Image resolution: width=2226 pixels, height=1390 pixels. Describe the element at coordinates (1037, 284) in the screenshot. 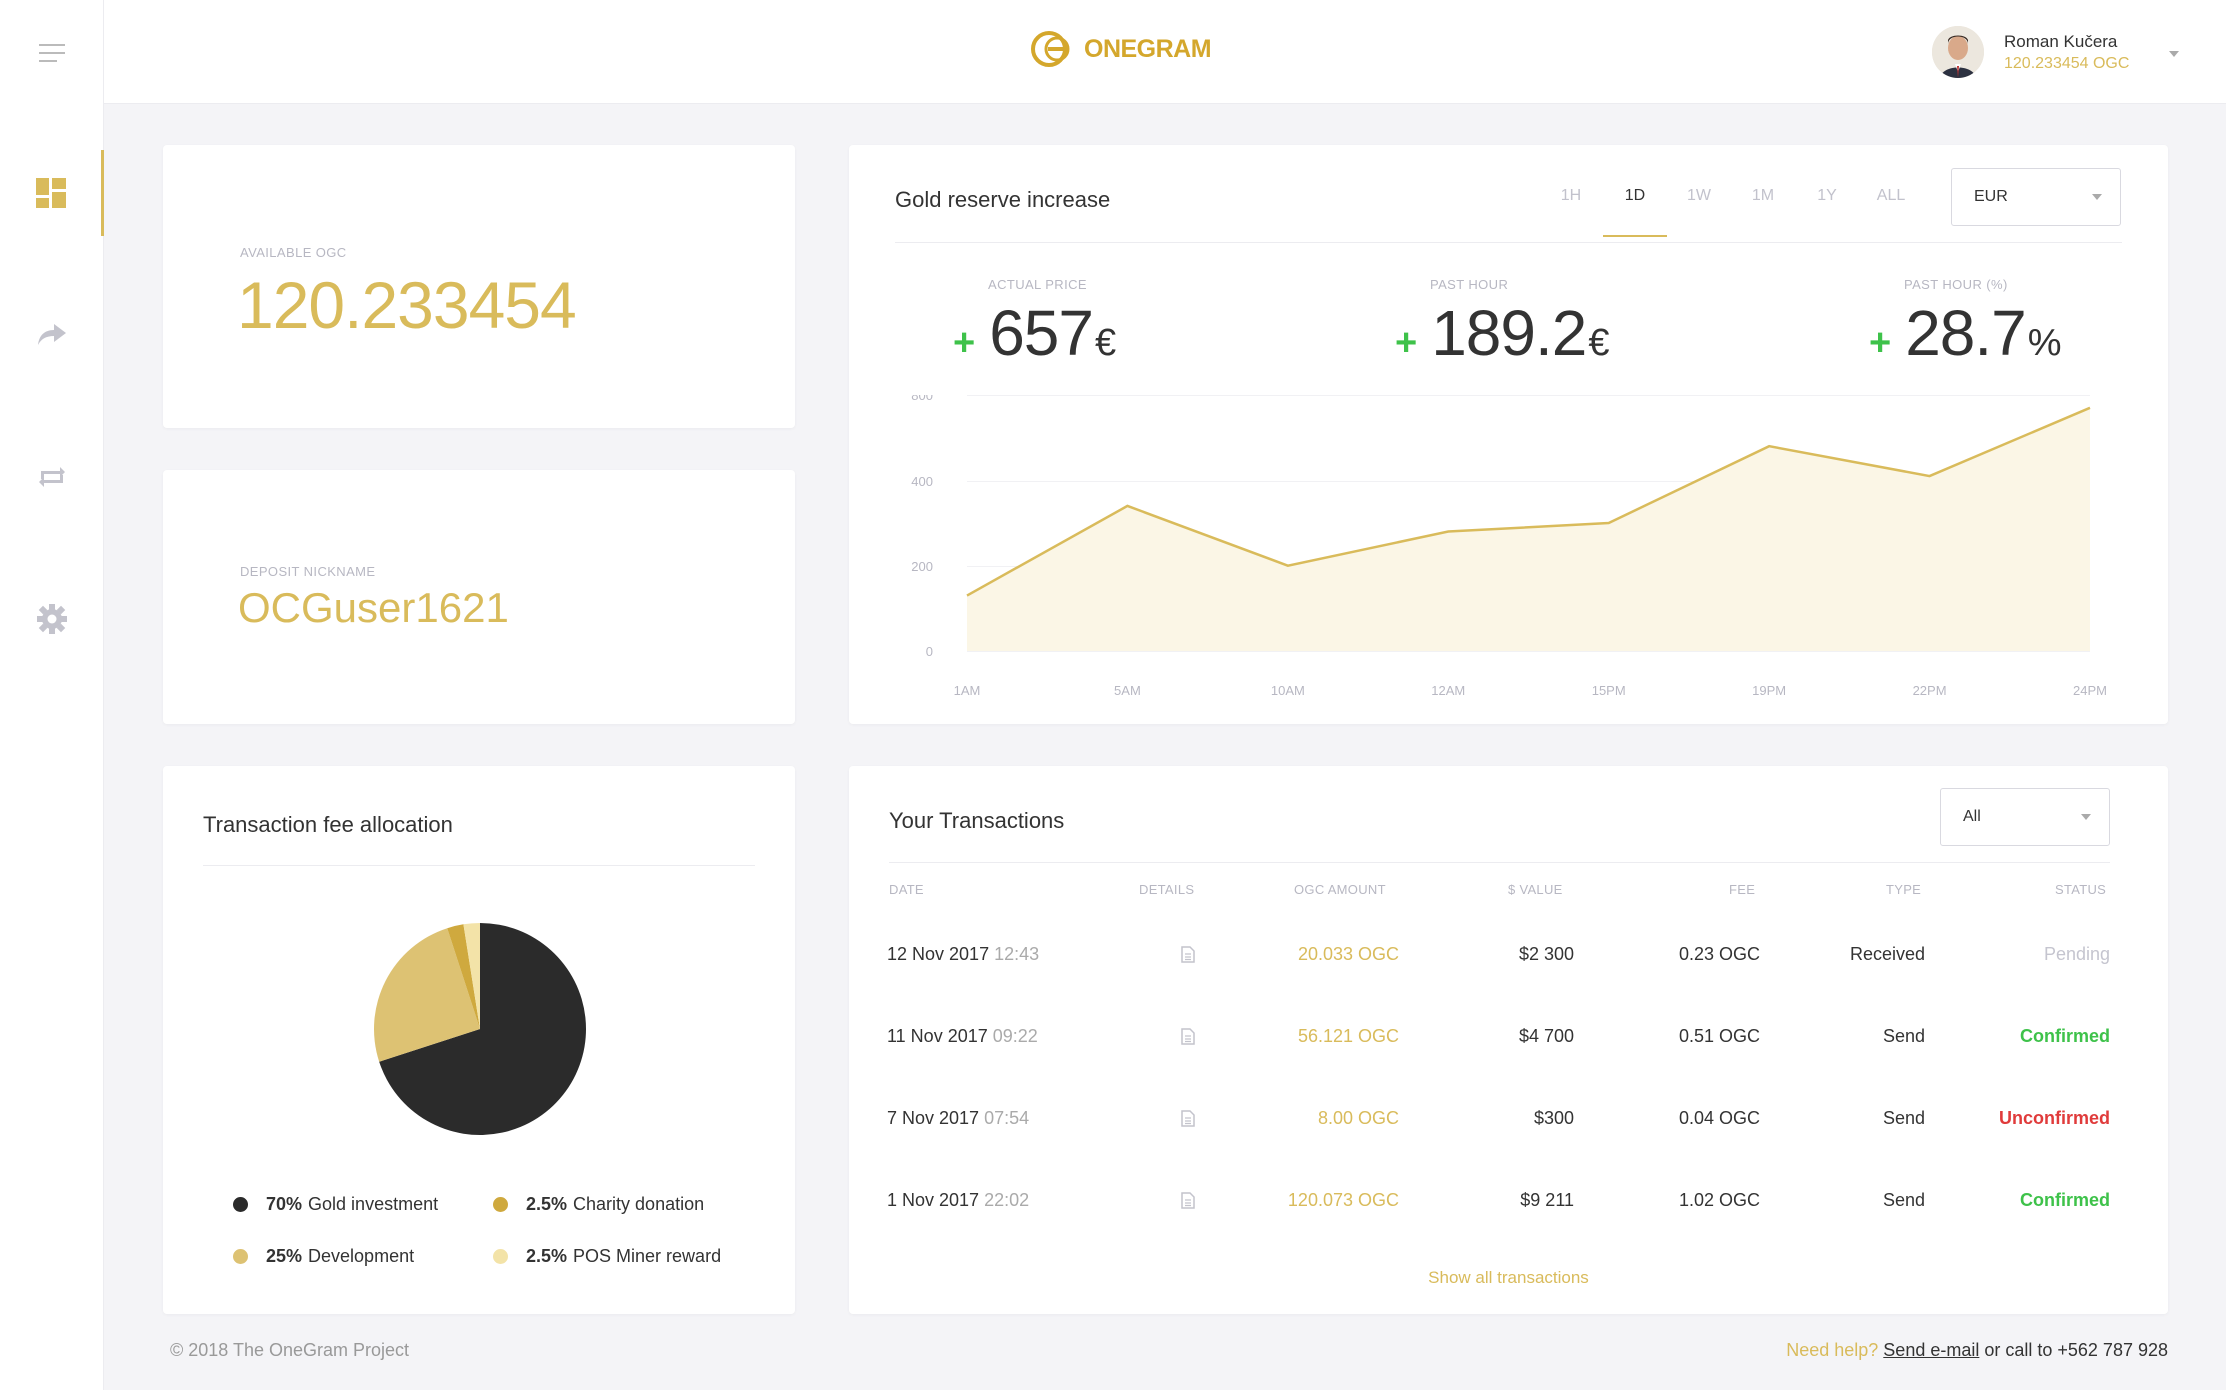

I see `stat-label: ACTUAL PRICE` at that location.